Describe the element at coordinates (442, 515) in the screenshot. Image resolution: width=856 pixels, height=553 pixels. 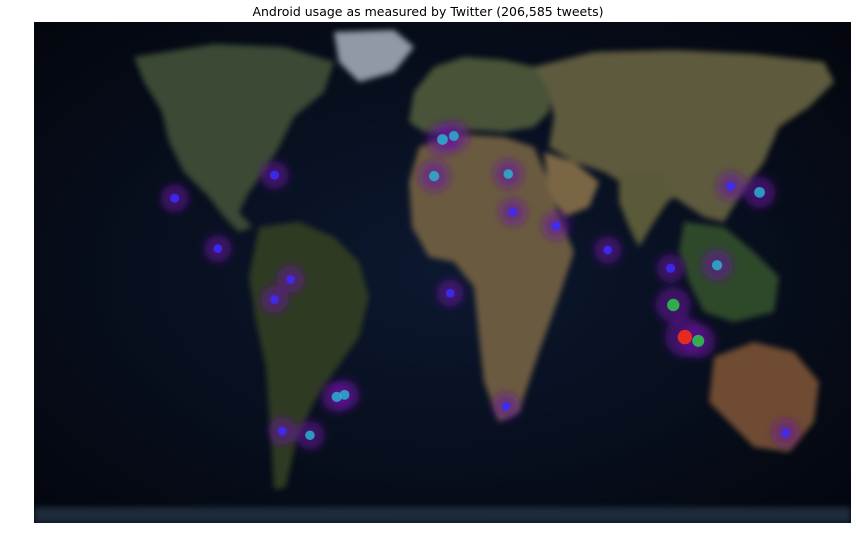
I see `antarctica-edge` at that location.